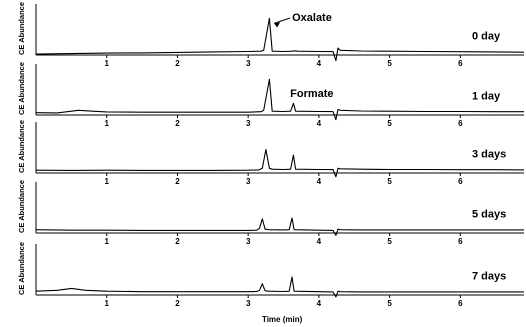 Image resolution: width=526 pixels, height=327 pixels. I want to click on day-label: 7 days, so click(489, 276).